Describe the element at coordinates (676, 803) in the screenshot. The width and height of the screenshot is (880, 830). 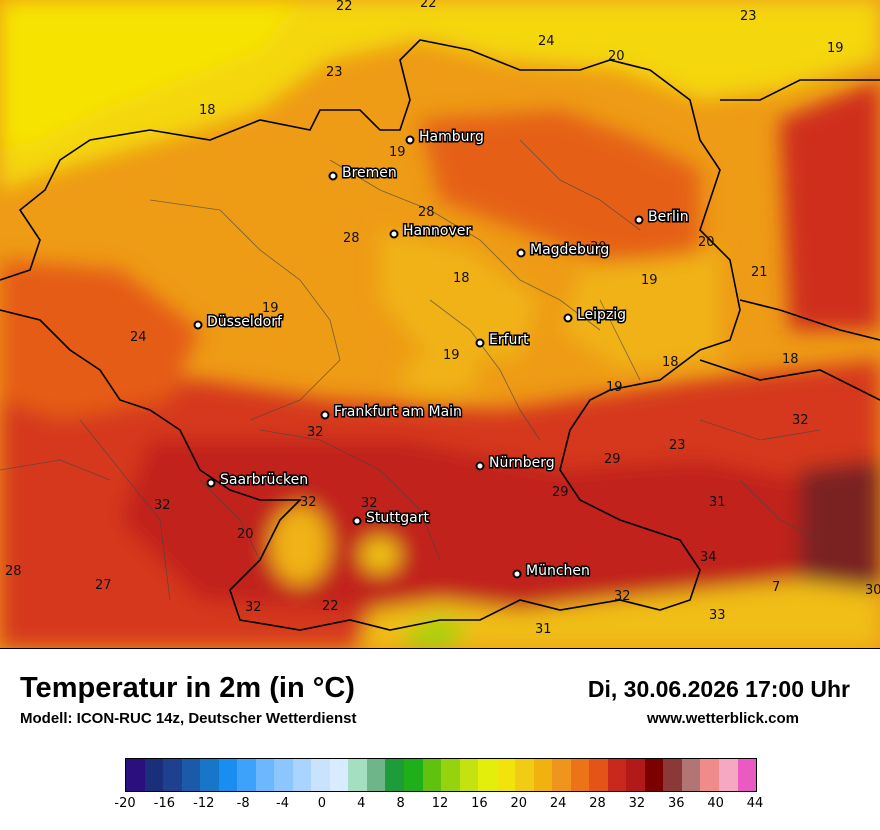
I see `legend-tick-label: 36` at that location.